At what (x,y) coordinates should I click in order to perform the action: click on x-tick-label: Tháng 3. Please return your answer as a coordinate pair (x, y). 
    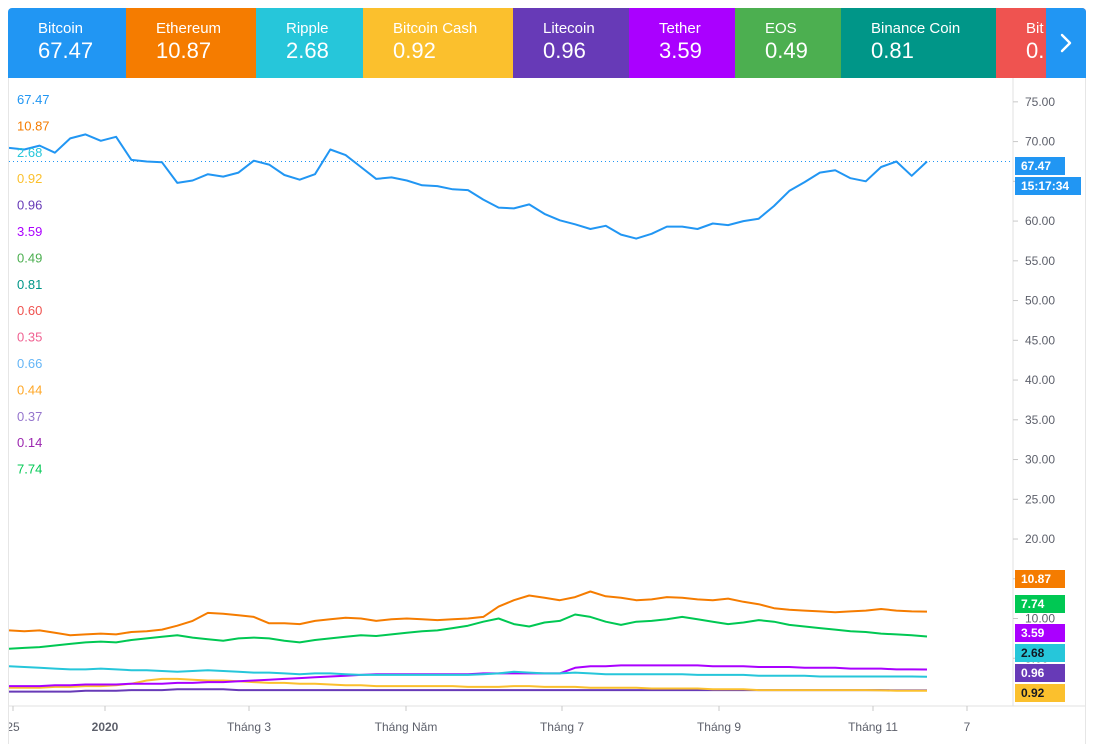
    Looking at the image, I should click on (249, 727).